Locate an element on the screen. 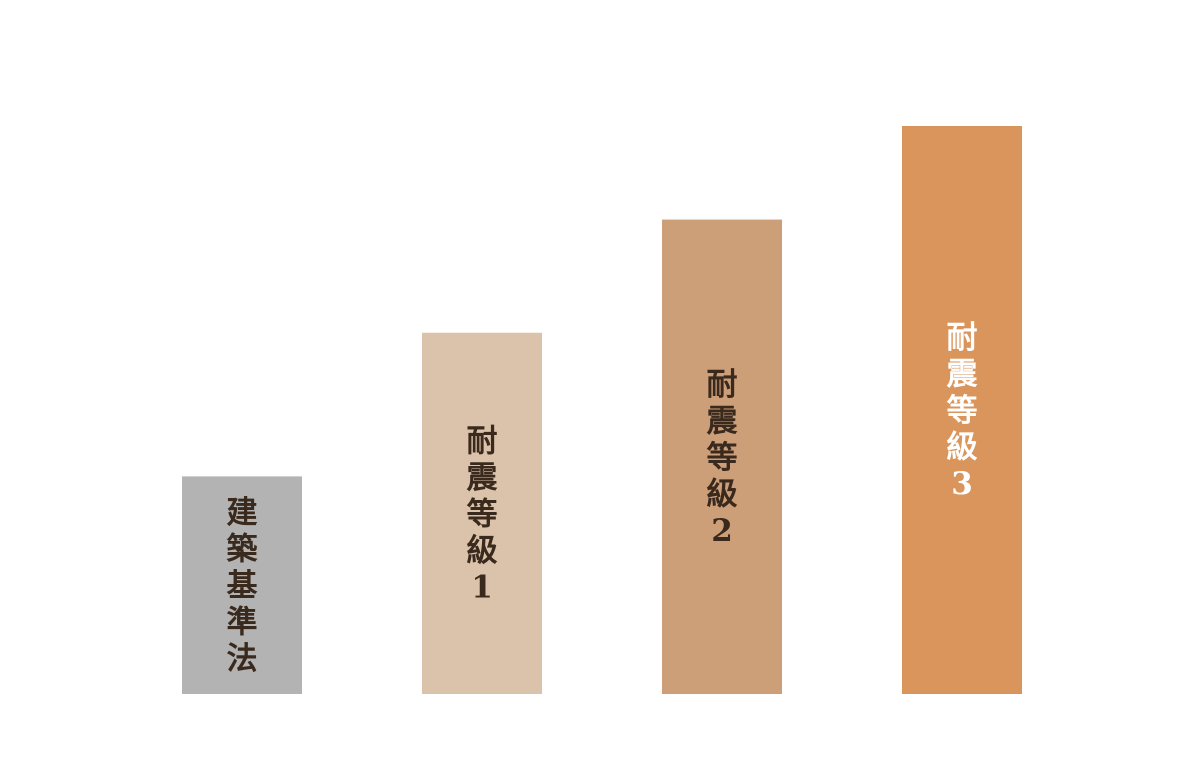 The image size is (1200, 780). bar-label-4: 耐震等級 3 is located at coordinates (963, 411).